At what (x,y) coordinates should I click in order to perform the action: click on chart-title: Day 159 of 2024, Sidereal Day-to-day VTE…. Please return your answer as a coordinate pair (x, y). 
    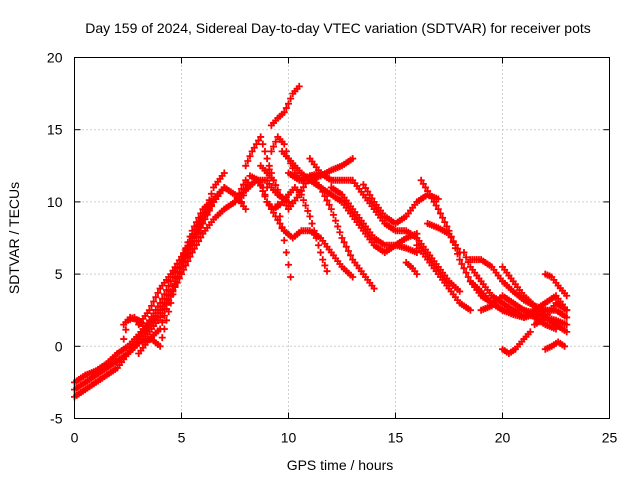
    Looking at the image, I should click on (338, 28).